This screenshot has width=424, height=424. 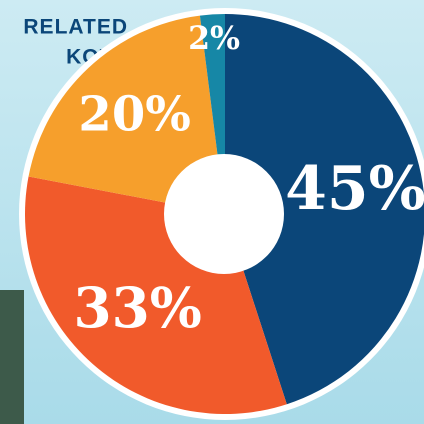 What do you see at coordinates (138, 308) in the screenshot?
I see `value-label: 33%` at bounding box center [138, 308].